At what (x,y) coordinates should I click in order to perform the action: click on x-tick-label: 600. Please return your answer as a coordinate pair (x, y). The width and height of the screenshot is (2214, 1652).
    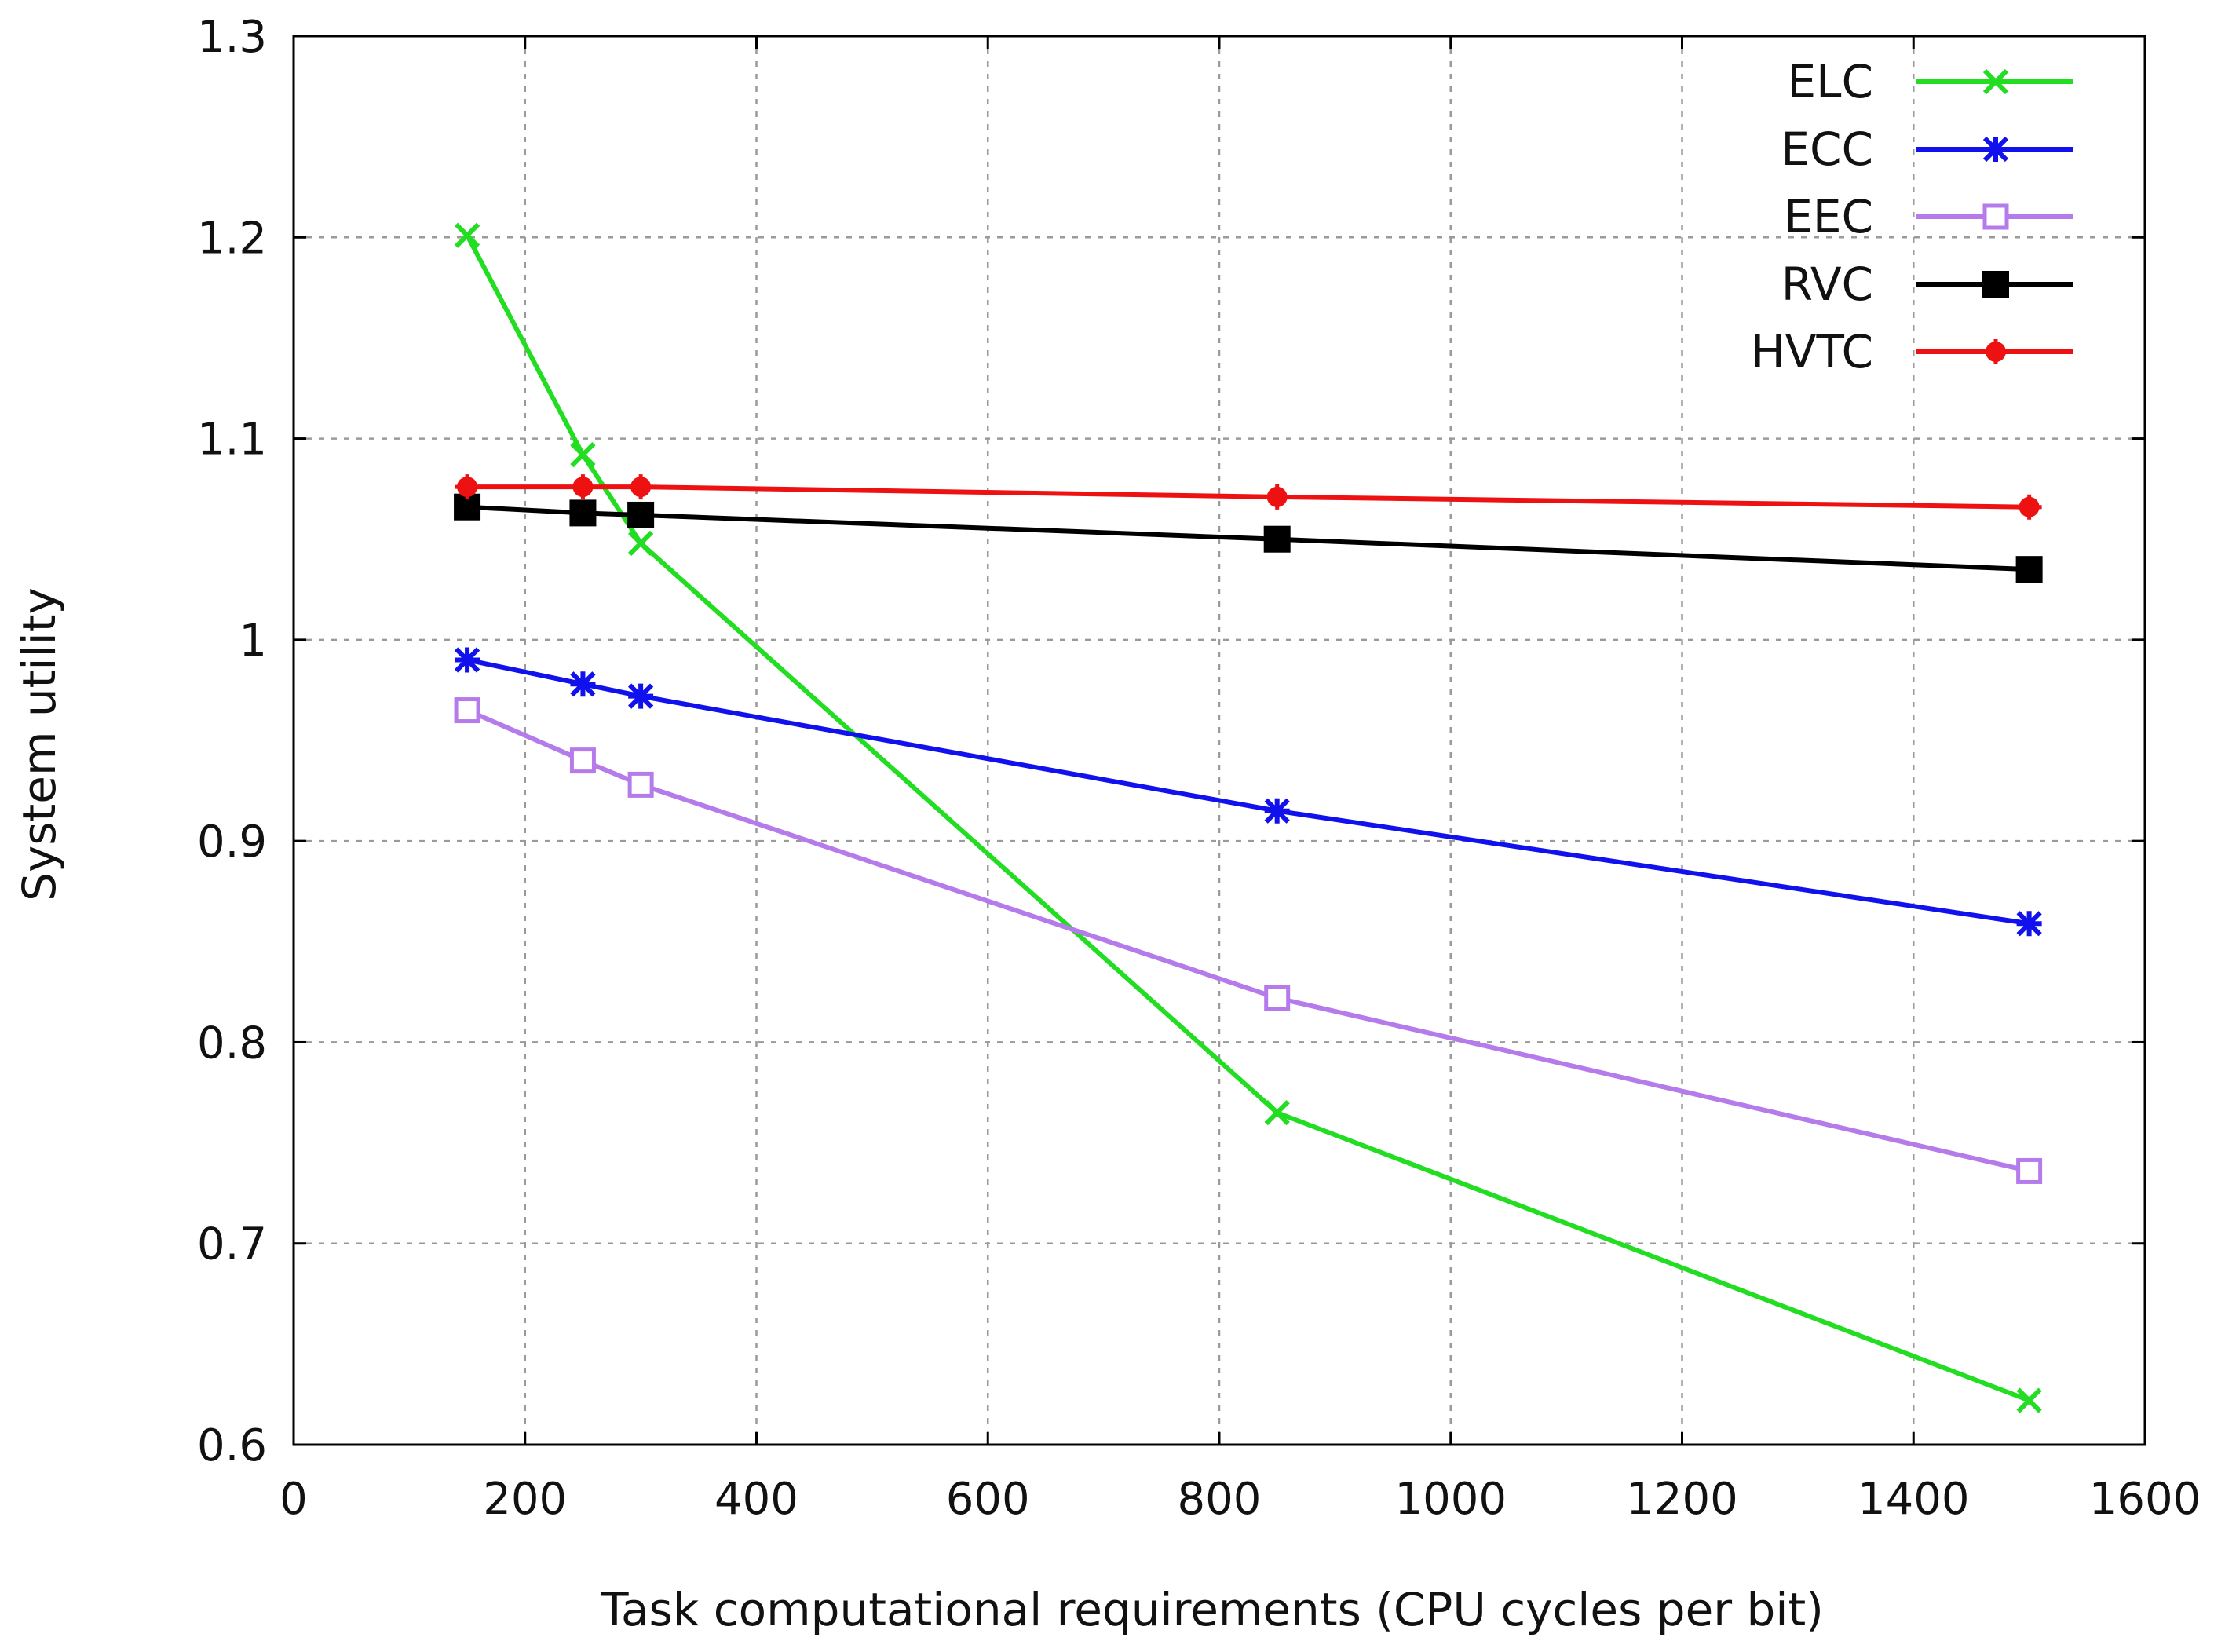
    Looking at the image, I should click on (988, 1499).